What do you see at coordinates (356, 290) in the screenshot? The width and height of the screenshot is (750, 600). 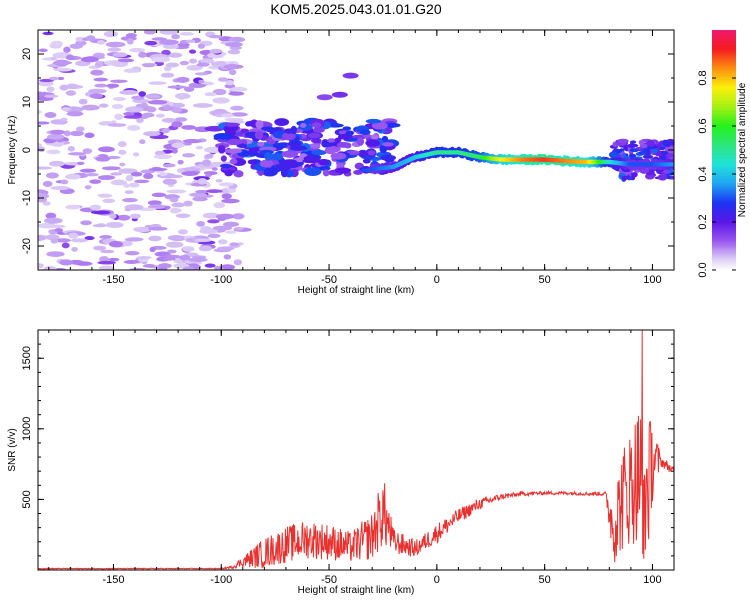 I see `spectrogram-x-label: Height of straight line (km)` at bounding box center [356, 290].